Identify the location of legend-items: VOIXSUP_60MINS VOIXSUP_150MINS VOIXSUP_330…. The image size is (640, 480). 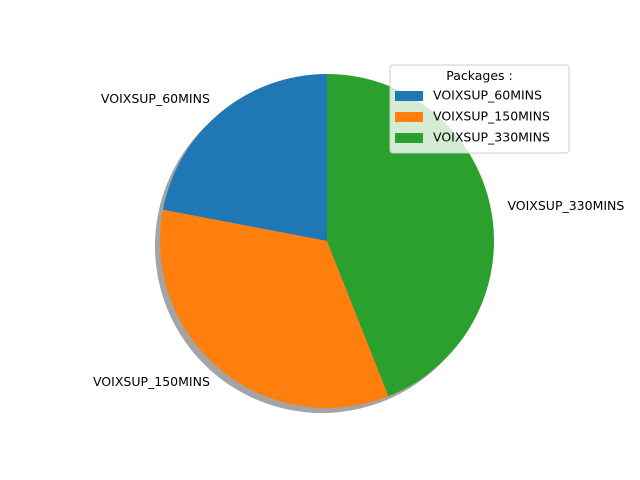
(472, 116).